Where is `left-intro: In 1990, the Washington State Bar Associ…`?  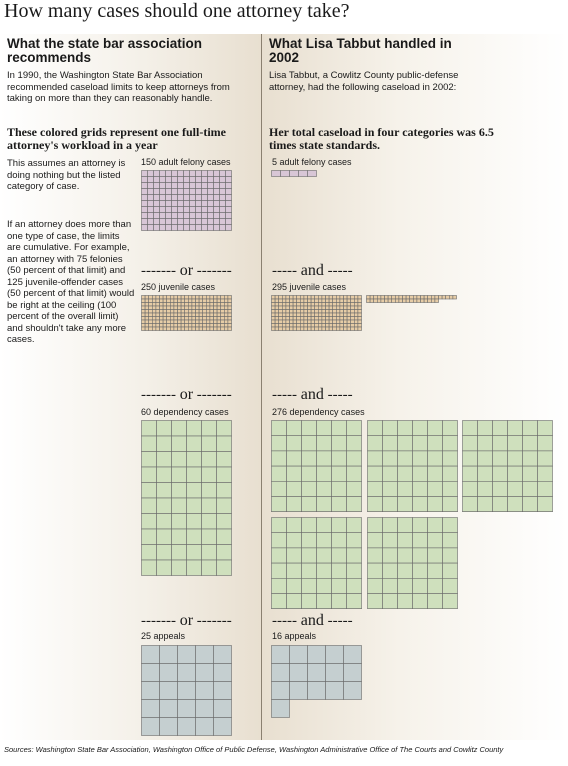 left-intro: In 1990, the Washington State Bar Associ… is located at coordinates (118, 87).